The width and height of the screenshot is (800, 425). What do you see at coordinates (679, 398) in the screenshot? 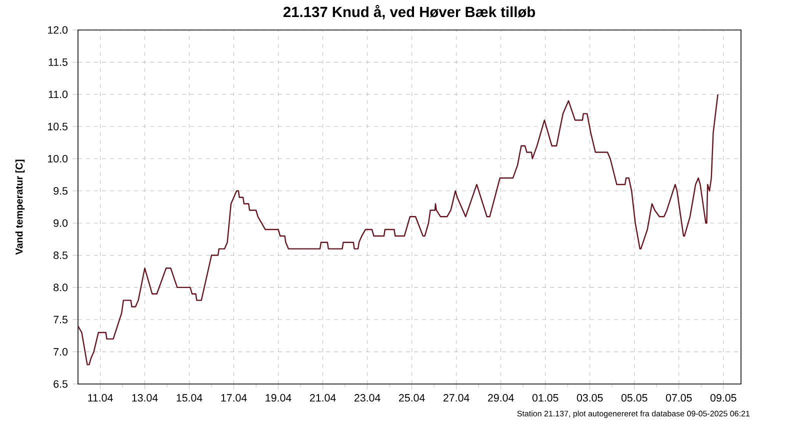
I see `x-tick-label: 07.05` at bounding box center [679, 398].